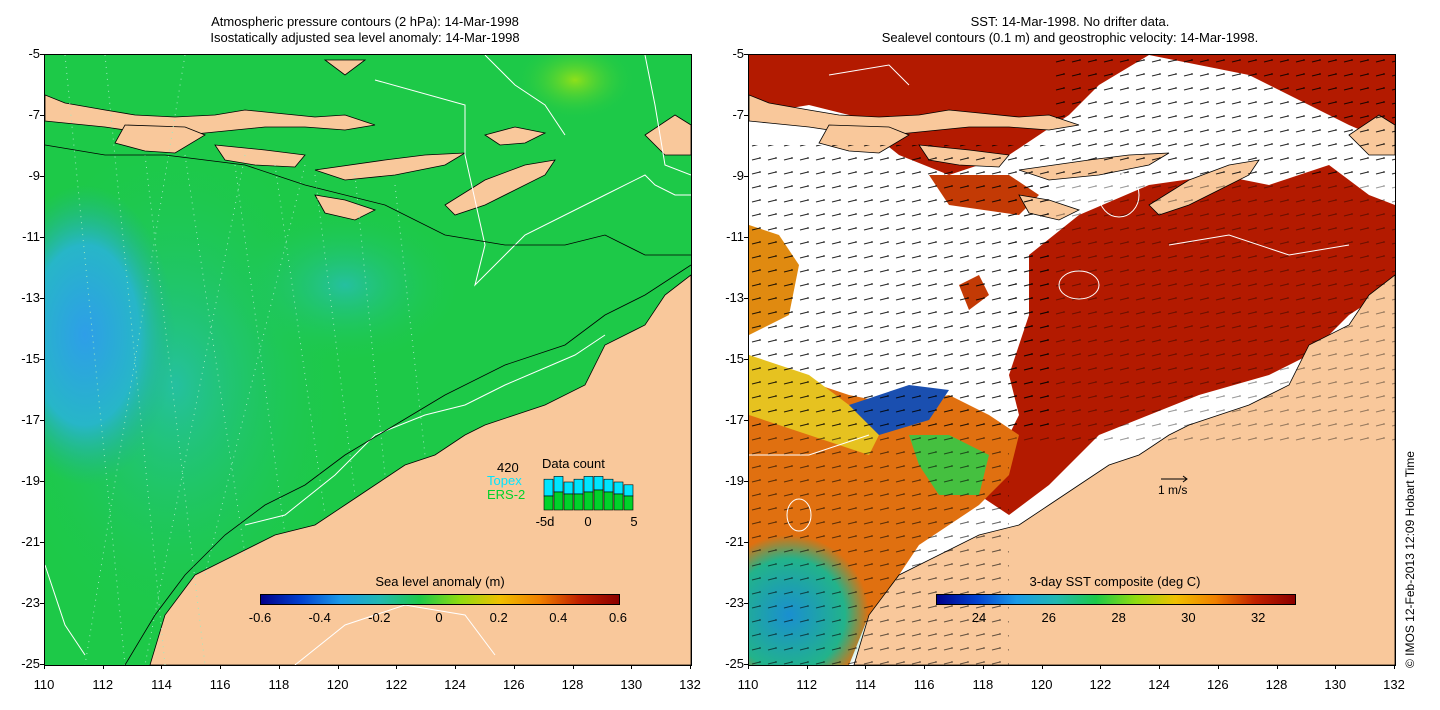 Image resolution: width=1440 pixels, height=710 pixels. Describe the element at coordinates (1410, 559) in the screenshot. I see `copyright-notice: © IMOS 12-Feb-2013 12:09 Hobart Time` at that location.